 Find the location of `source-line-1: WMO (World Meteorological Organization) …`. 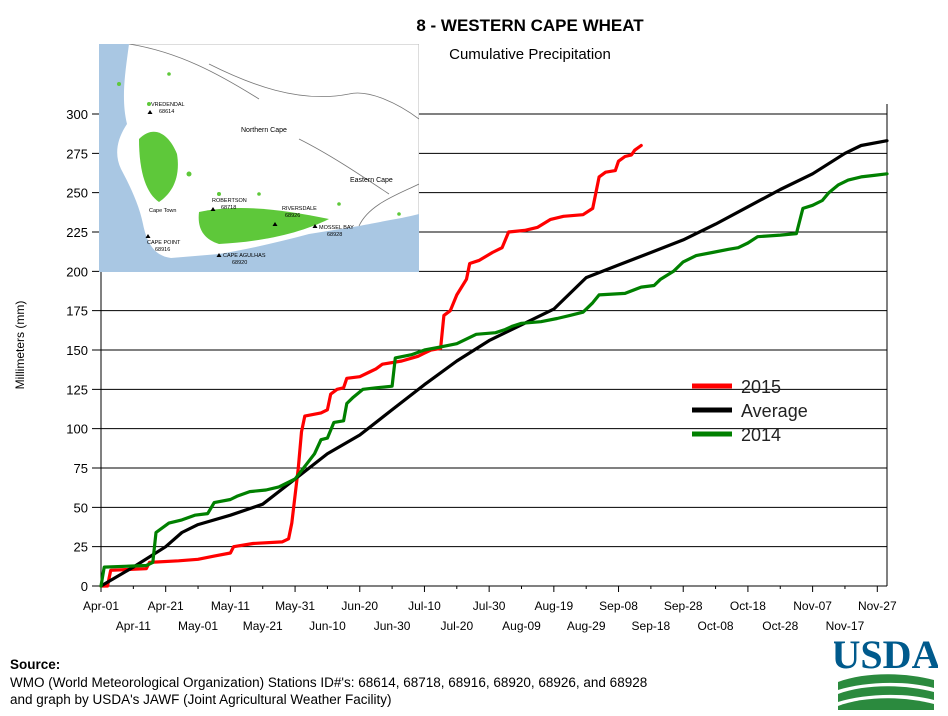

source-line-1: WMO (World Meteorological Organization) … is located at coordinates (329, 682).